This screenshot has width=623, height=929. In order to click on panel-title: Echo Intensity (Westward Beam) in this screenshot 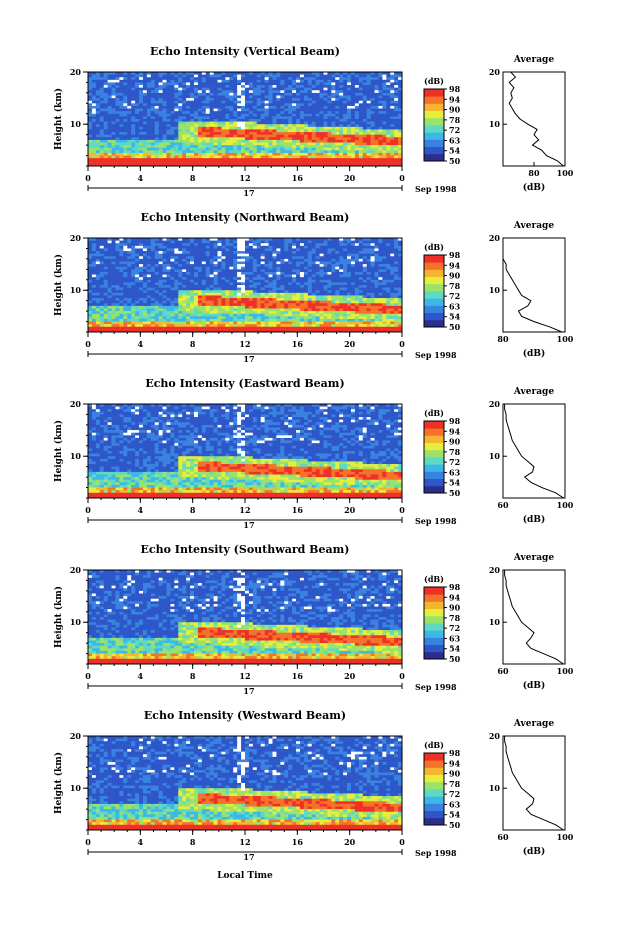, I will do `click(245, 715)`.